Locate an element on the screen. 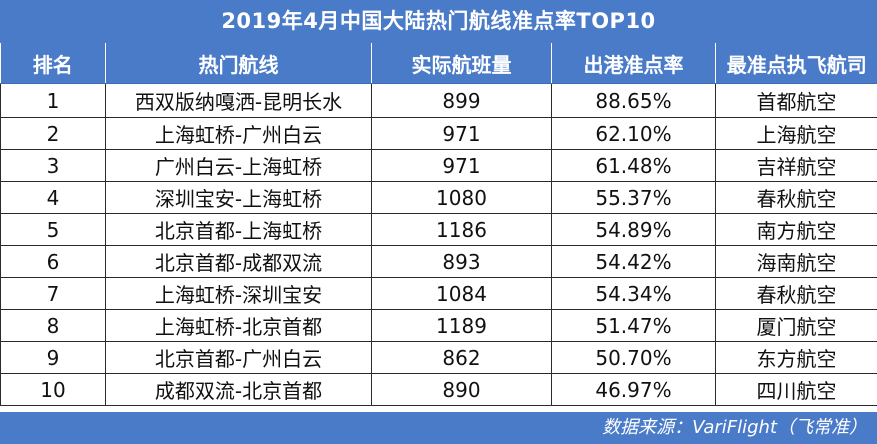  table-row: 1 西双版纳嘎洒-昆明长水 899 88.65% 首都航空 is located at coordinates (438, 100).